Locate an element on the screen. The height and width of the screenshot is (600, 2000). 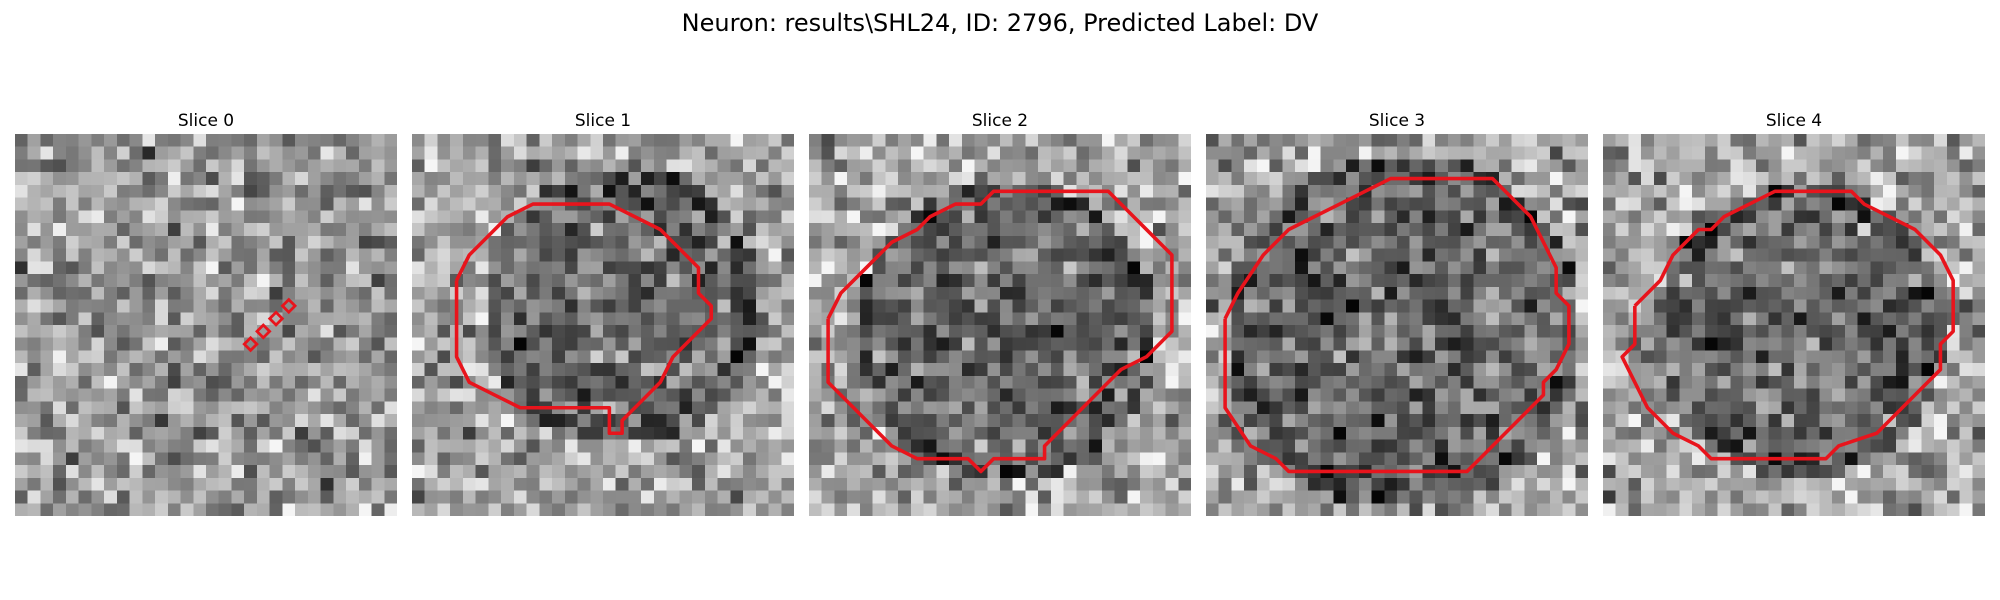
slice-panel-1: Slice 1 is located at coordinates (603, 313).